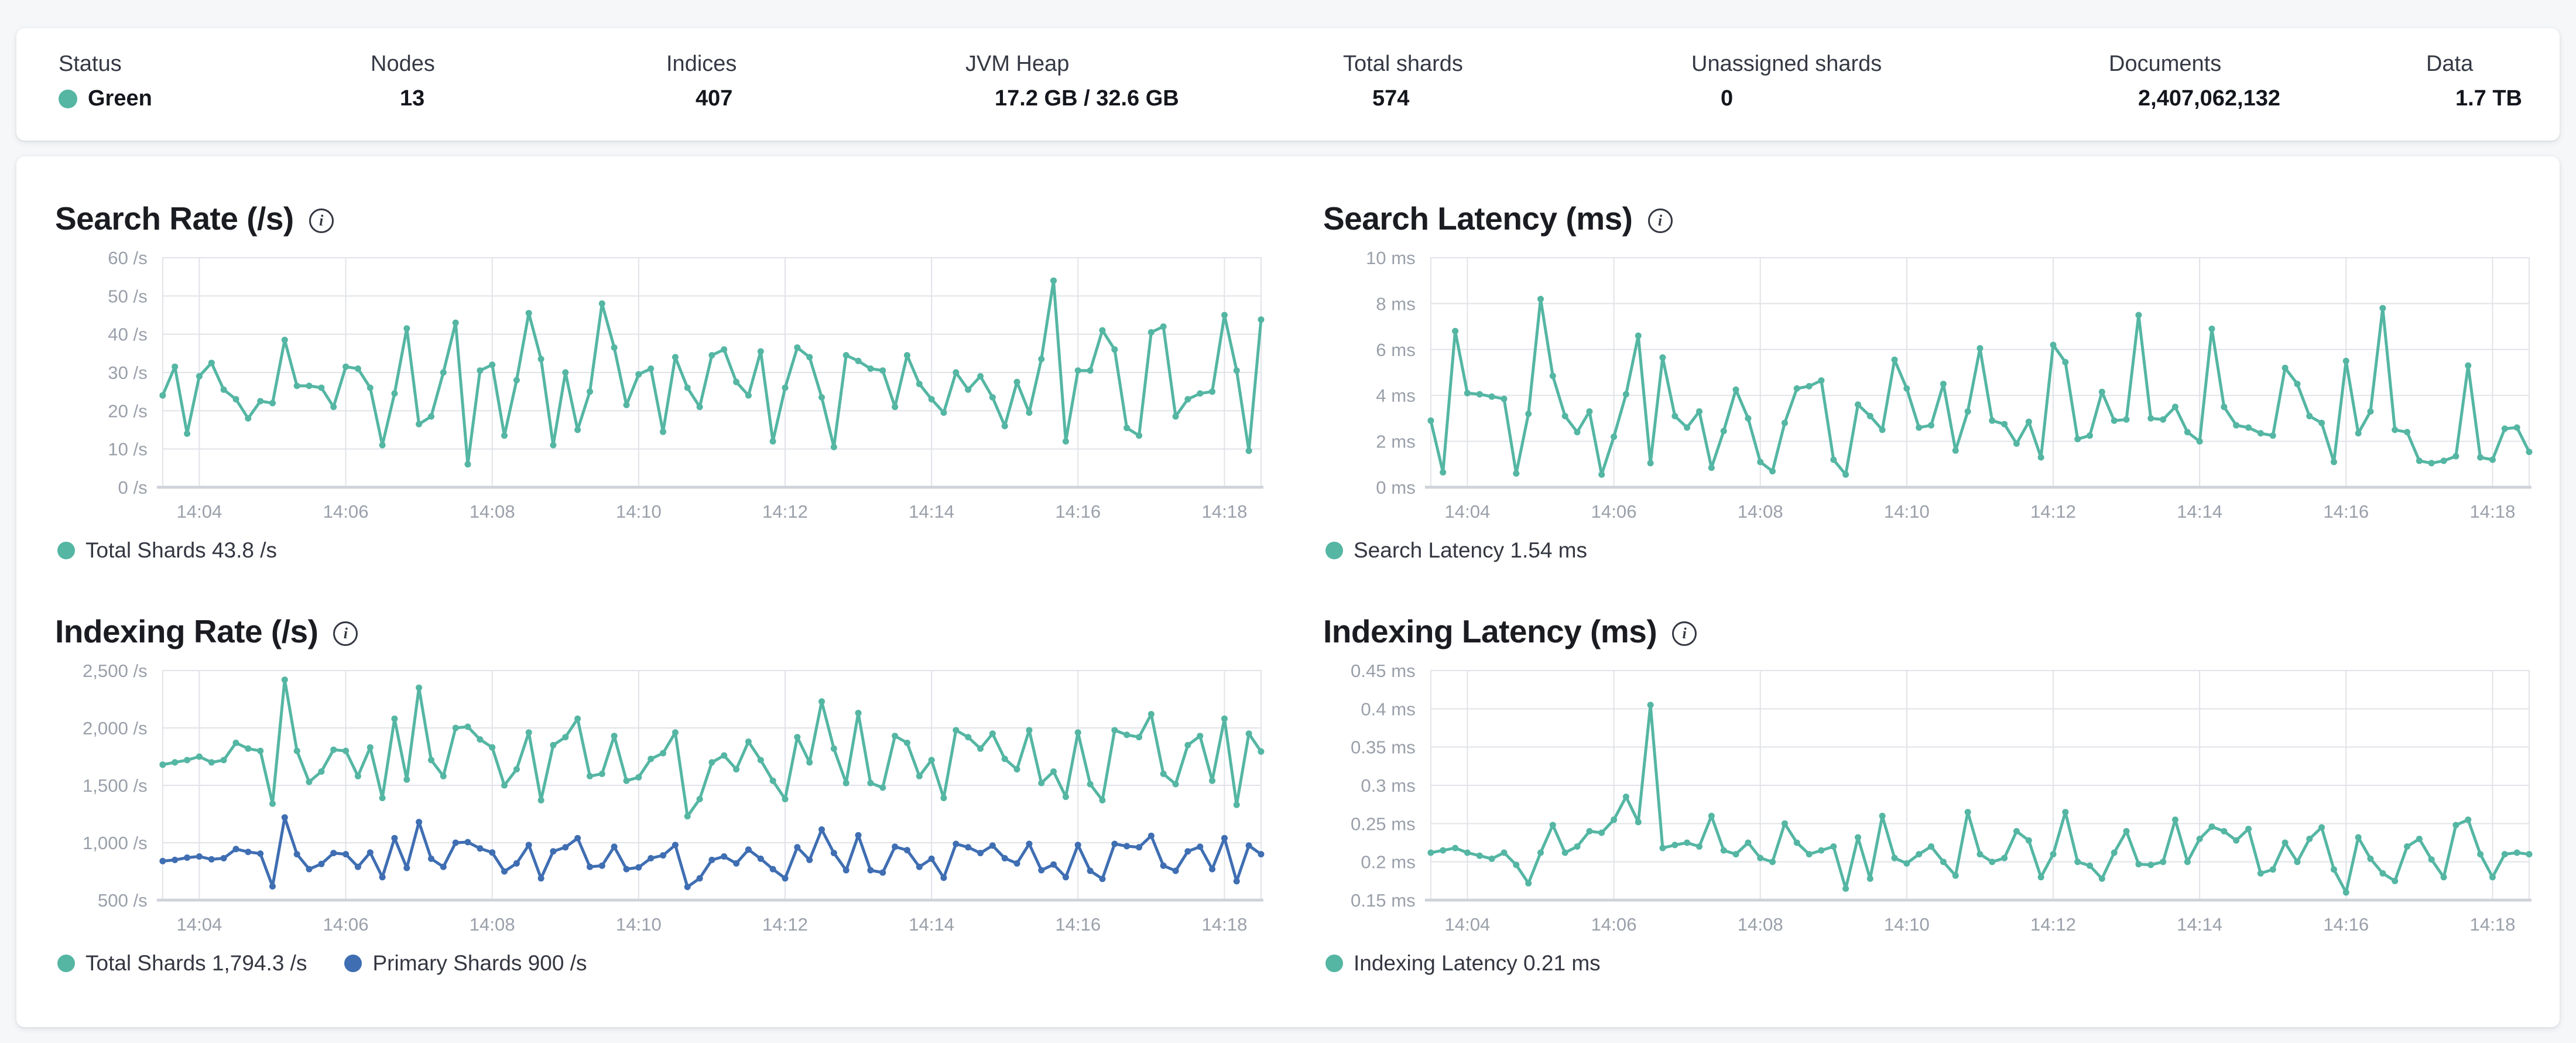 Image resolution: width=2576 pixels, height=1043 pixels. What do you see at coordinates (1980, 386) in the screenshot?
I see `series-line-search-latency` at bounding box center [1980, 386].